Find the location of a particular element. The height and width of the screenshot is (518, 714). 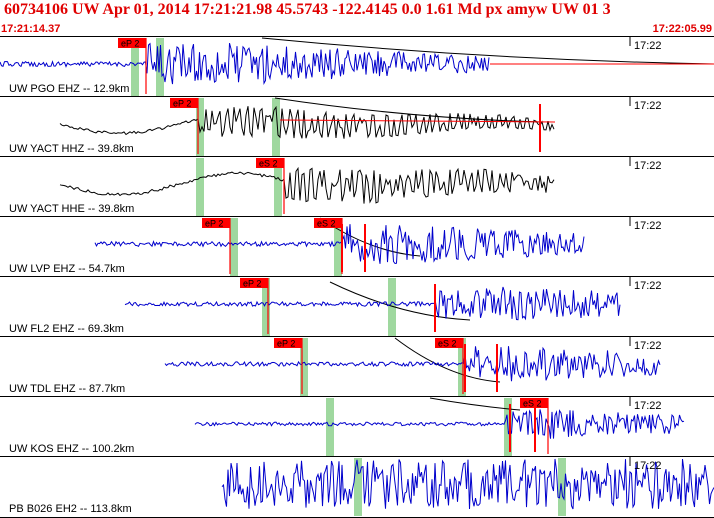

channel-label: UW TDL EHZ -- 87.7km is located at coordinates (67, 389).